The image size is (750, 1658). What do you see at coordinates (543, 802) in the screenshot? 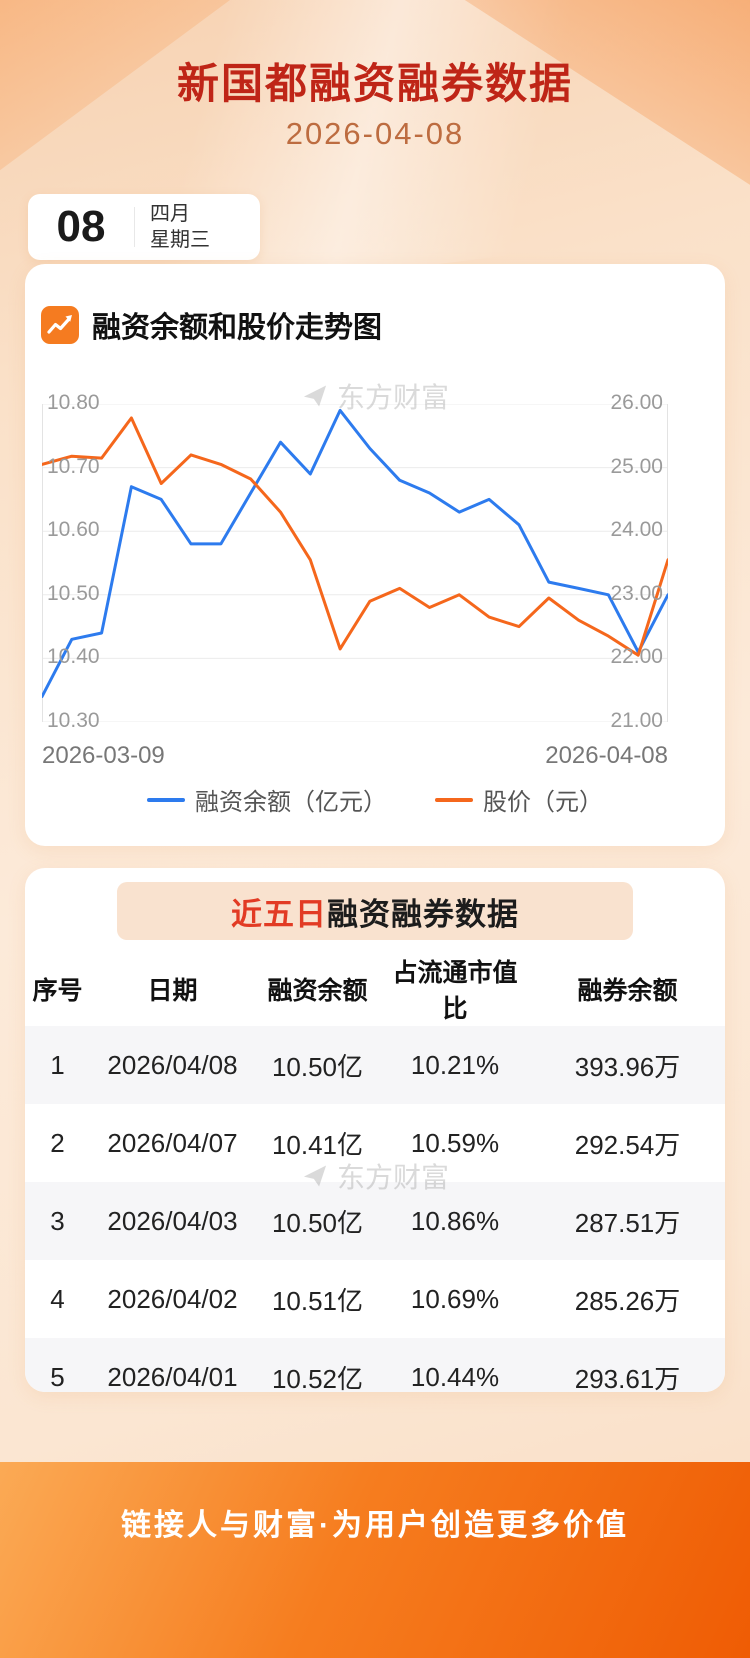
I see `legend-label-stock-price: 股价（元）` at bounding box center [543, 802].